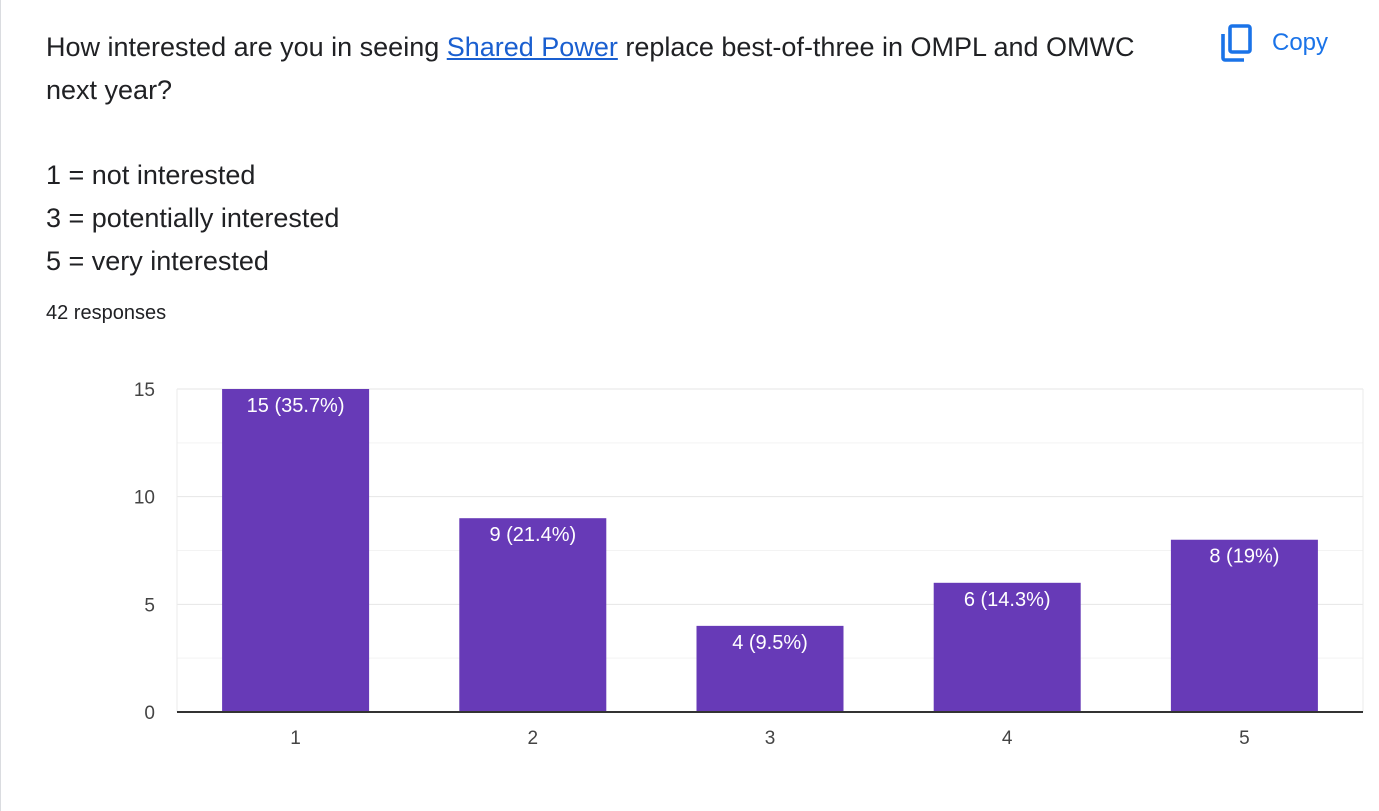  Describe the element at coordinates (1300, 42) in the screenshot. I see `copy-label: Copy` at that location.